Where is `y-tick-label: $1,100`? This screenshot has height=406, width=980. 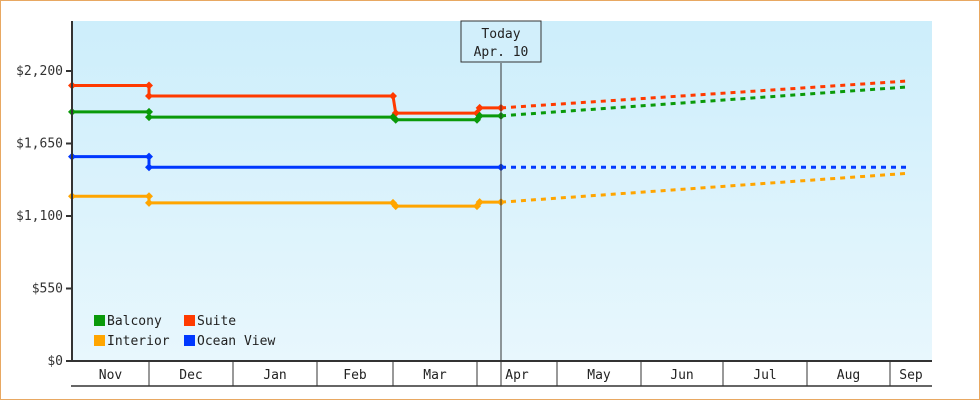
y-tick-label: $1,100 is located at coordinates (39, 216).